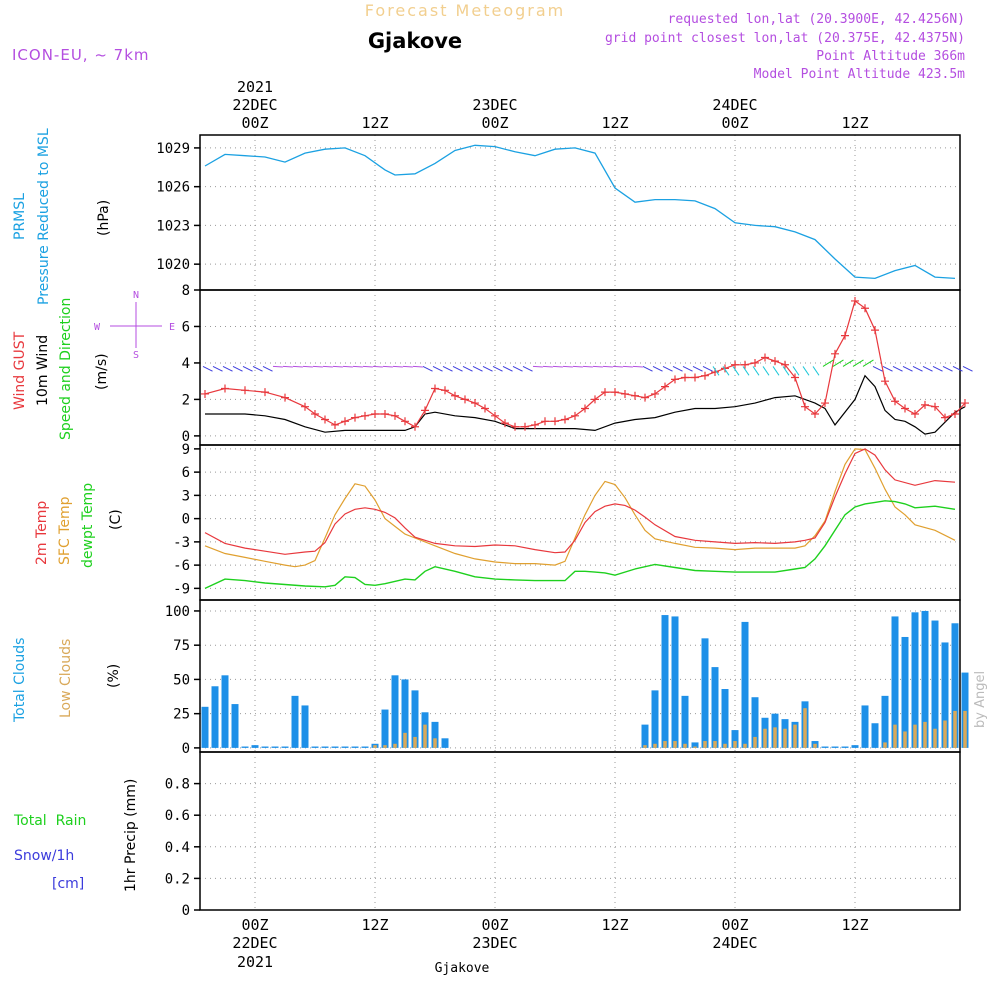 The width and height of the screenshot is (1000, 1000). I want to click on model-label: ICON-EU, ~ 7km, so click(81, 55).